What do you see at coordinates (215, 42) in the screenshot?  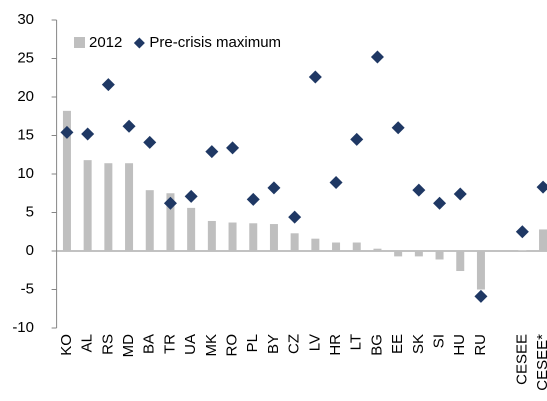 I see `legend-label: Pre-crisis maximum` at bounding box center [215, 42].